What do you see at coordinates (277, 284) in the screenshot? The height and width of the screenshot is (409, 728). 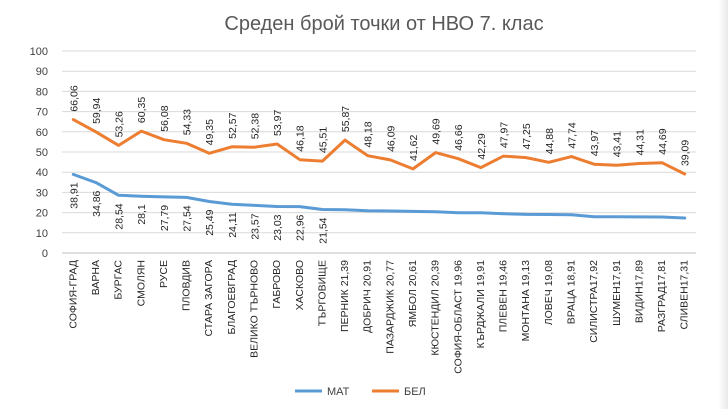 I see `x-tick-label: ГАБРОВО` at bounding box center [277, 284].